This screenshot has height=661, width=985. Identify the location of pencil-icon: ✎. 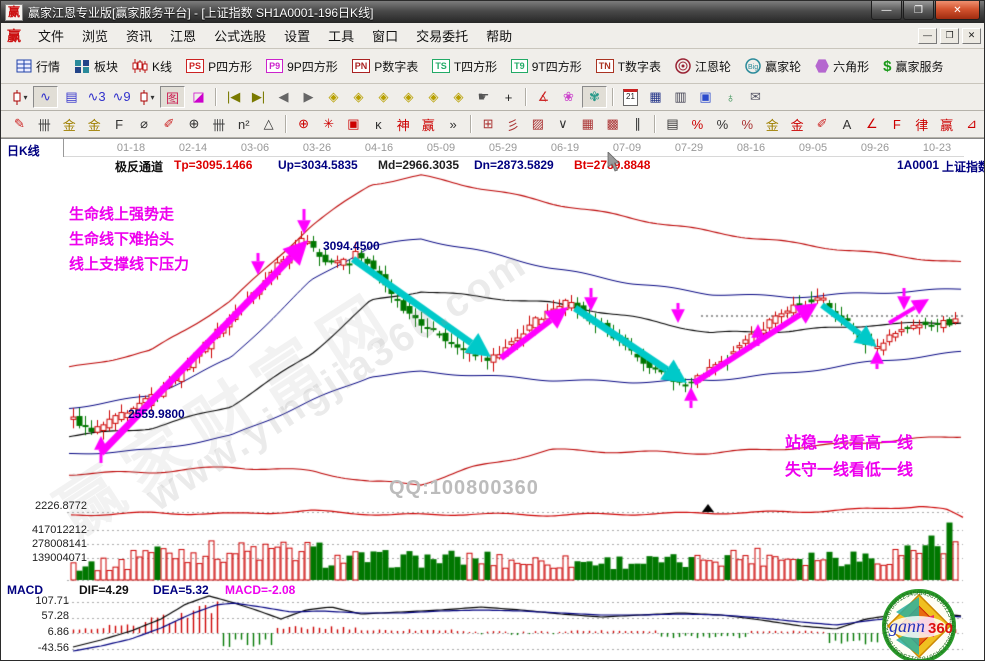
(19, 123).